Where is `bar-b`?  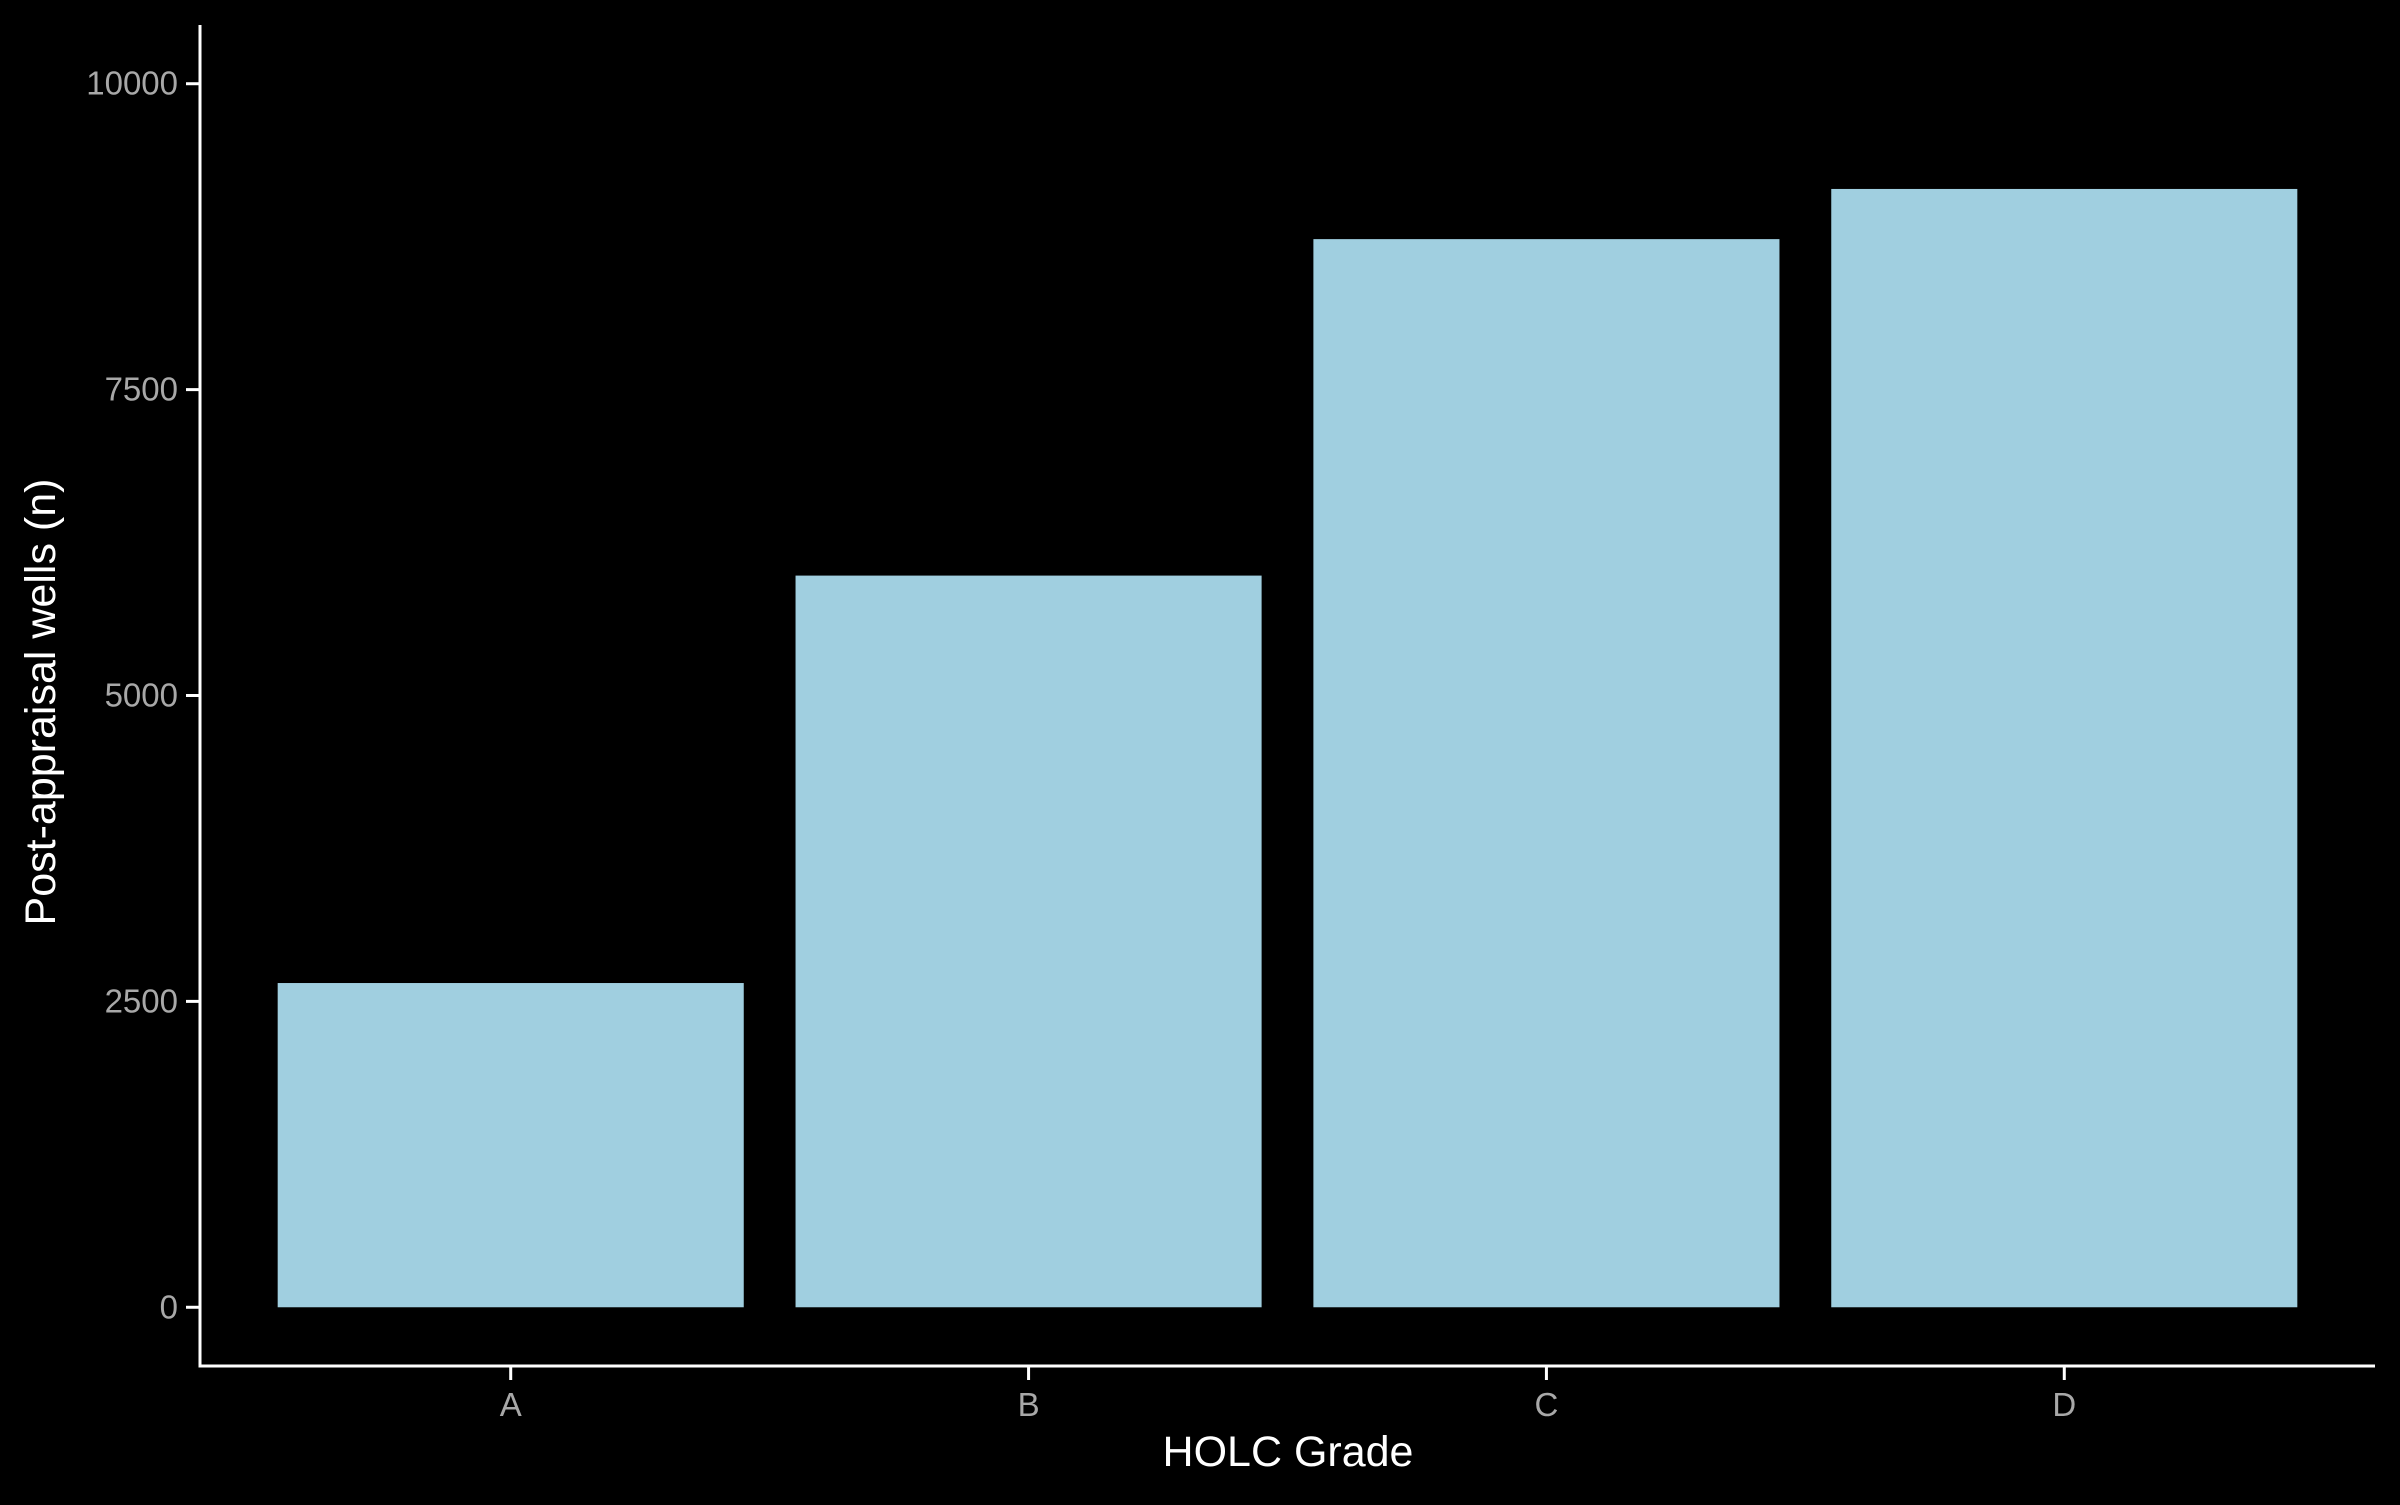 bar-b is located at coordinates (1028, 941).